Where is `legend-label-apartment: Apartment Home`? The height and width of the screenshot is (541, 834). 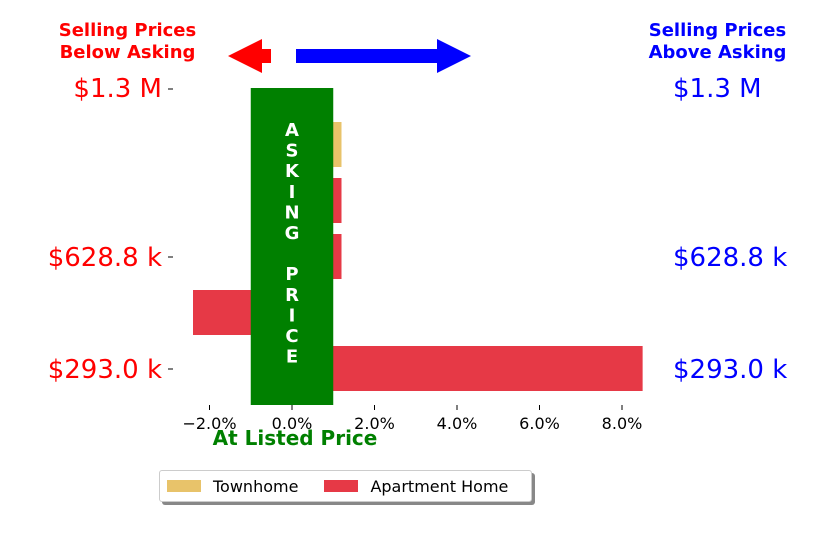
legend-label-apartment: Apartment Home is located at coordinates (439, 486).